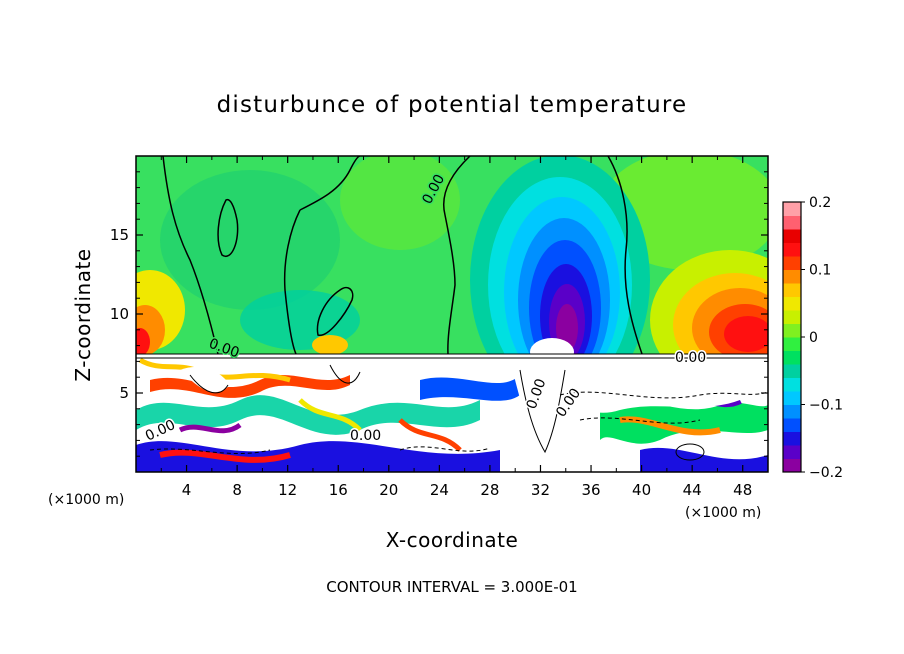 The width and height of the screenshot is (904, 654). What do you see at coordinates (452, 414) in the screenshot?
I see `lower-field` at bounding box center [452, 414].